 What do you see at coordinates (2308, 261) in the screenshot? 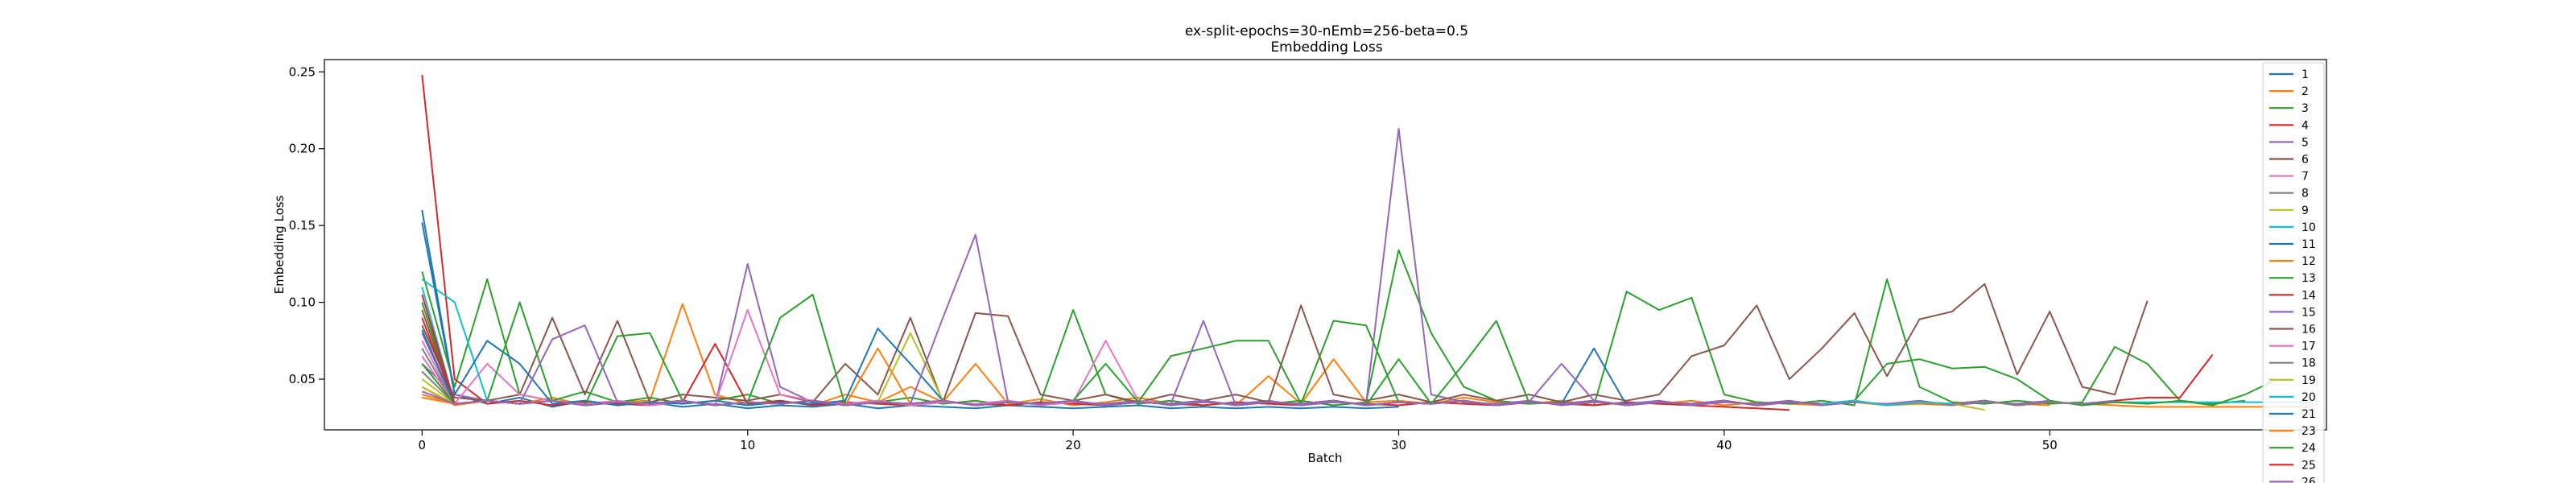
I see `legend-label-12: 12` at bounding box center [2308, 261].